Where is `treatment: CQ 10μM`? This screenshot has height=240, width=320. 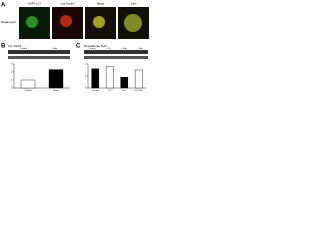
treatment: CQ 10μM is located at coordinates (14, 46).